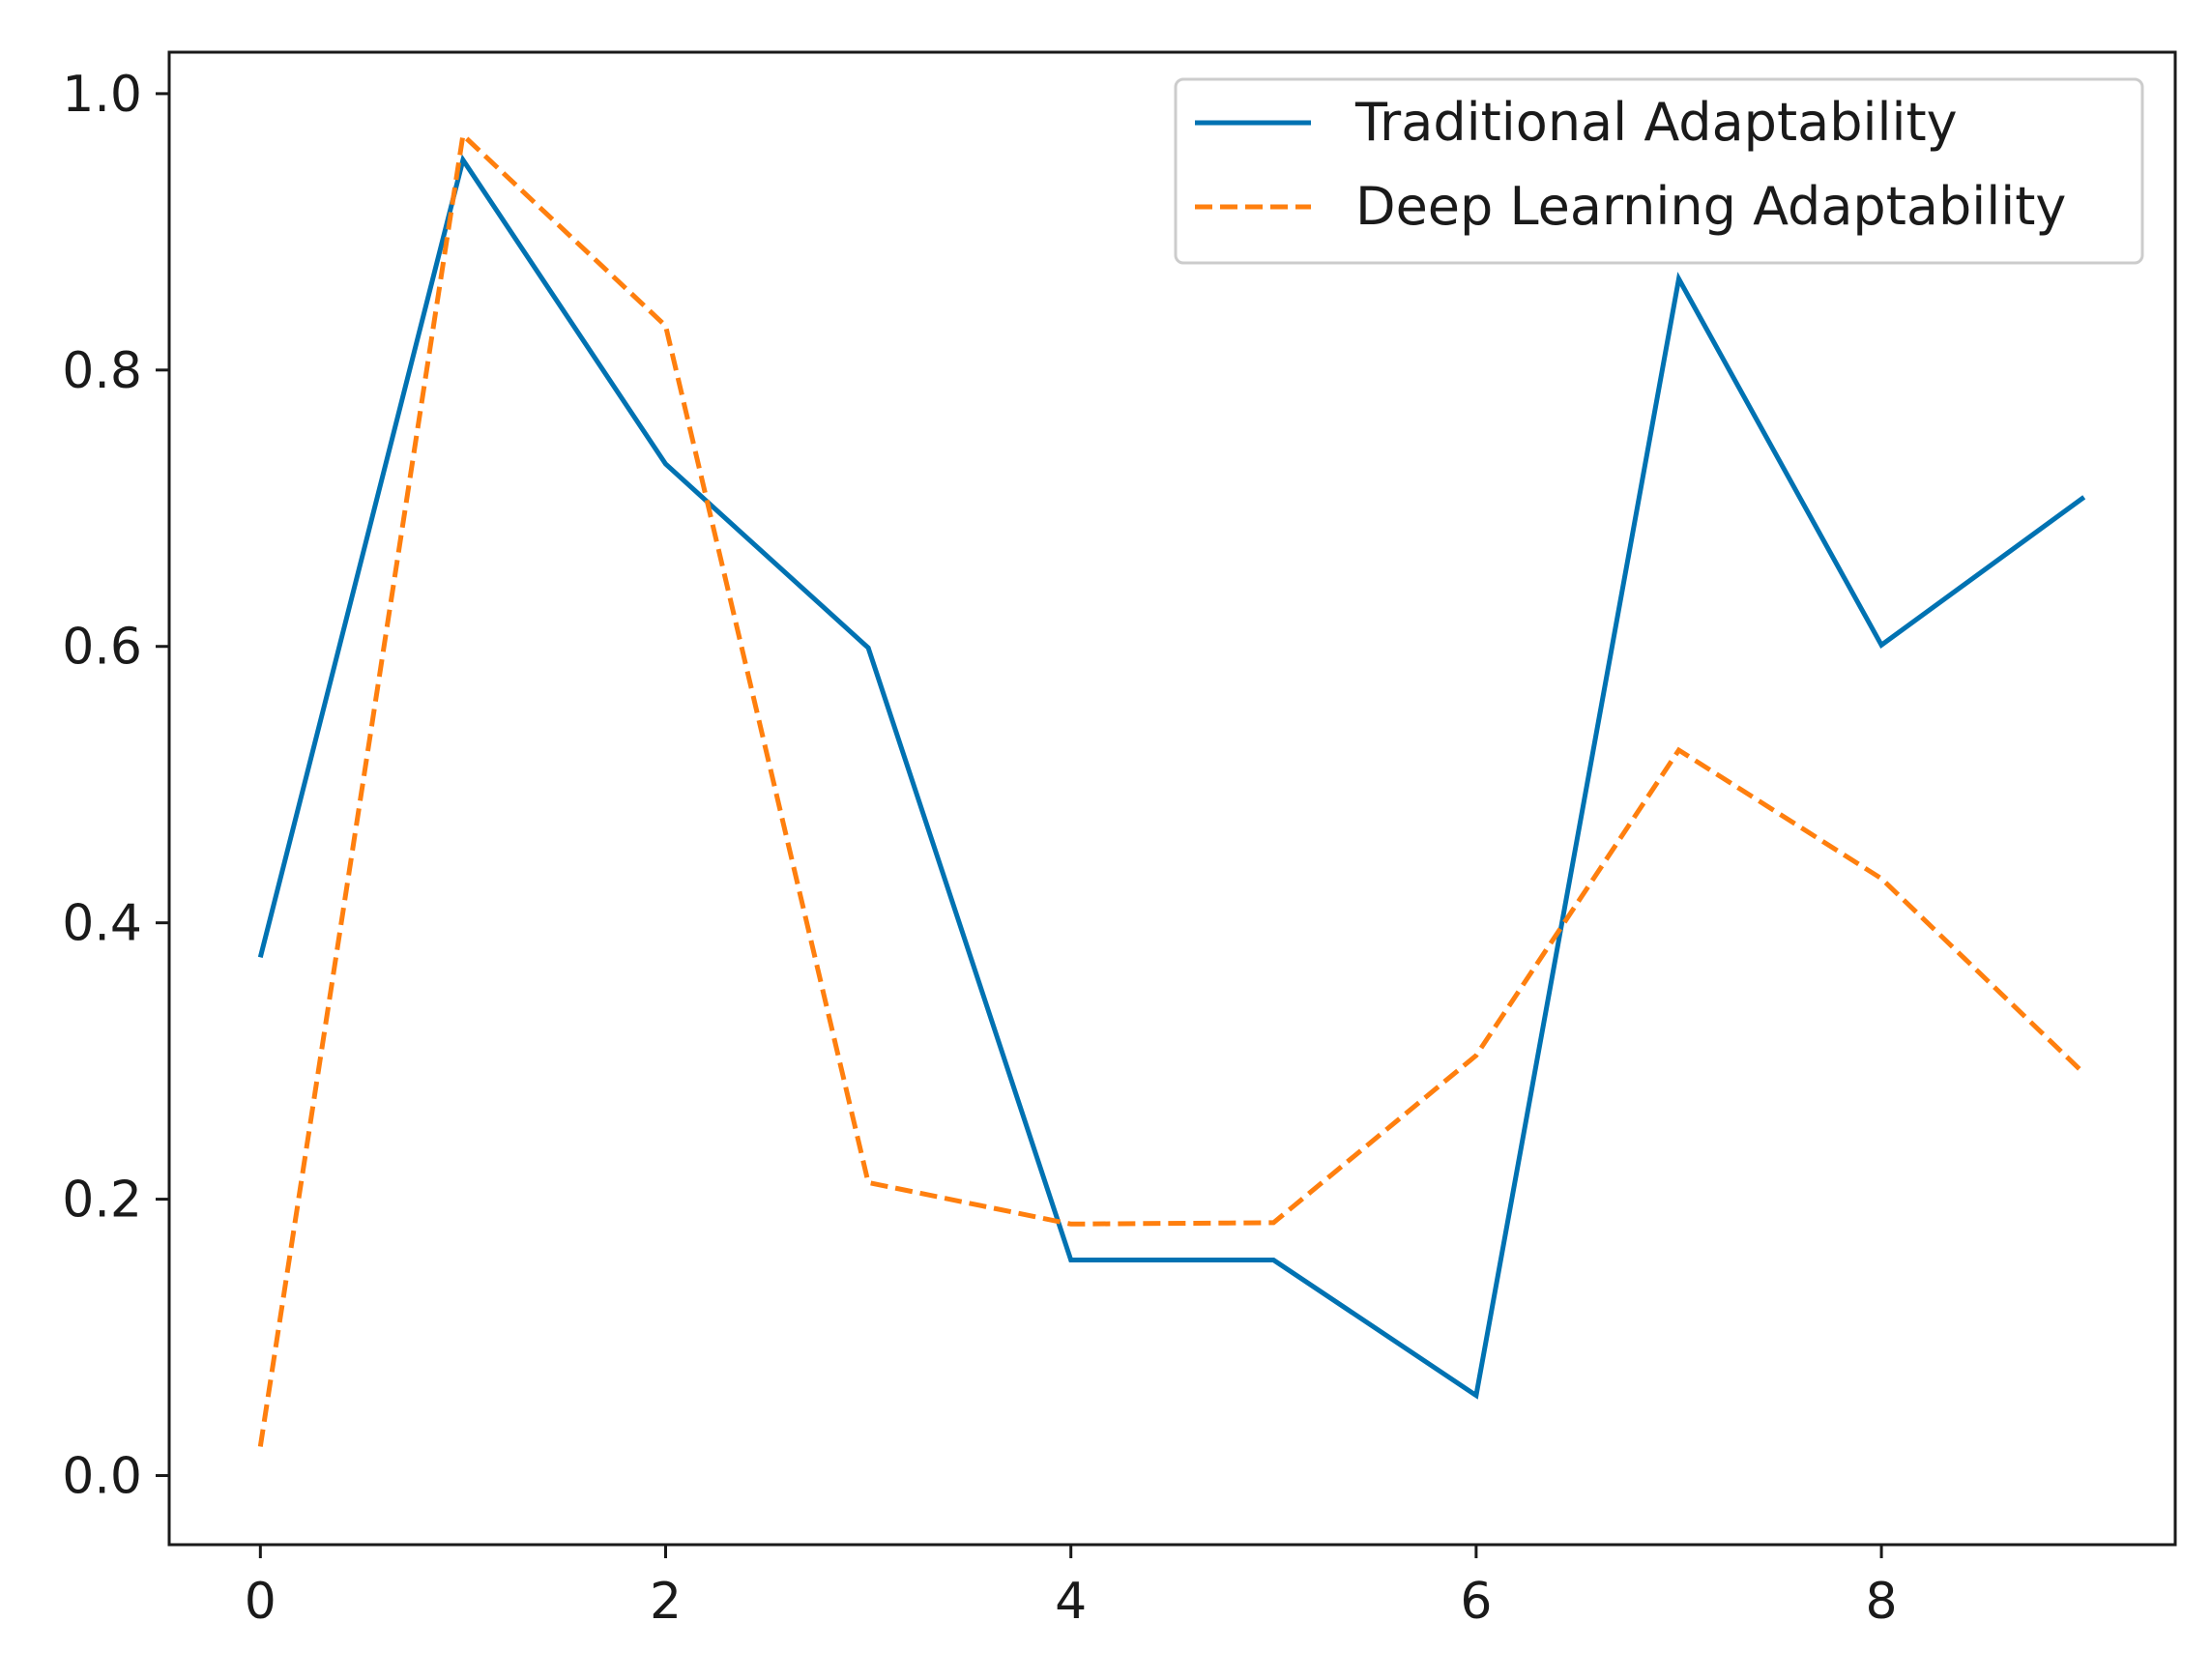 The image size is (2211, 1680). What do you see at coordinates (102, 1477) in the screenshot?
I see `y-tick-label: 0.0` at bounding box center [102, 1477].